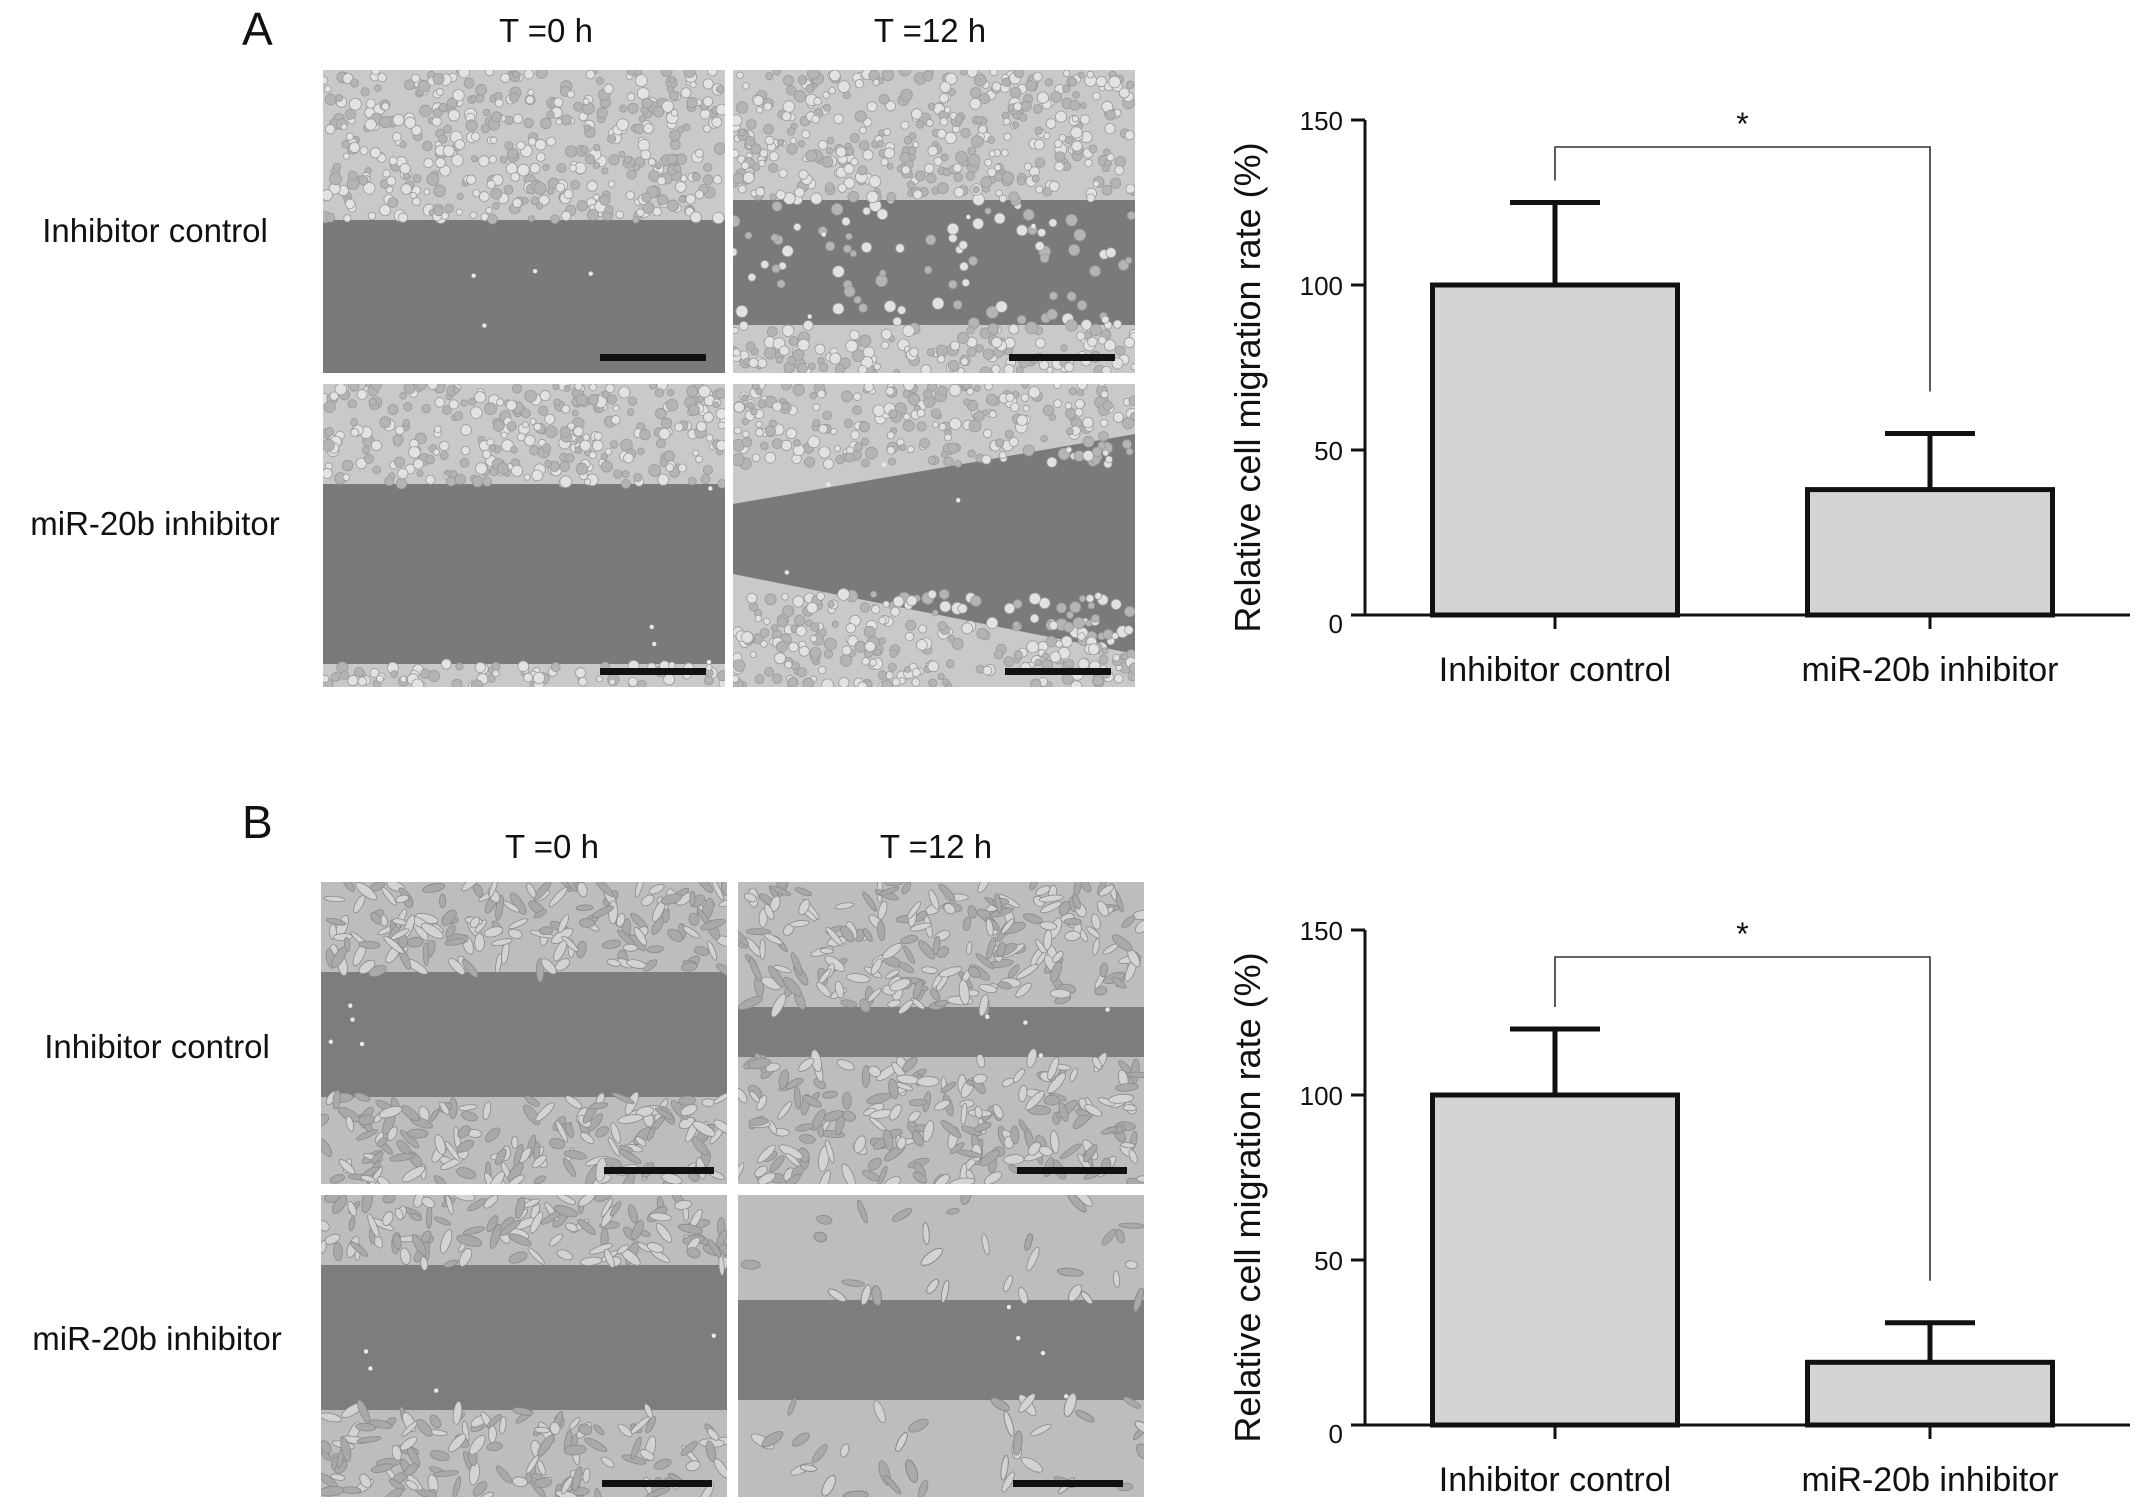 The image size is (2145, 1508). I want to click on panel-b-row-header-inhibitor: miR-20b inhibitor, so click(157, 1338).